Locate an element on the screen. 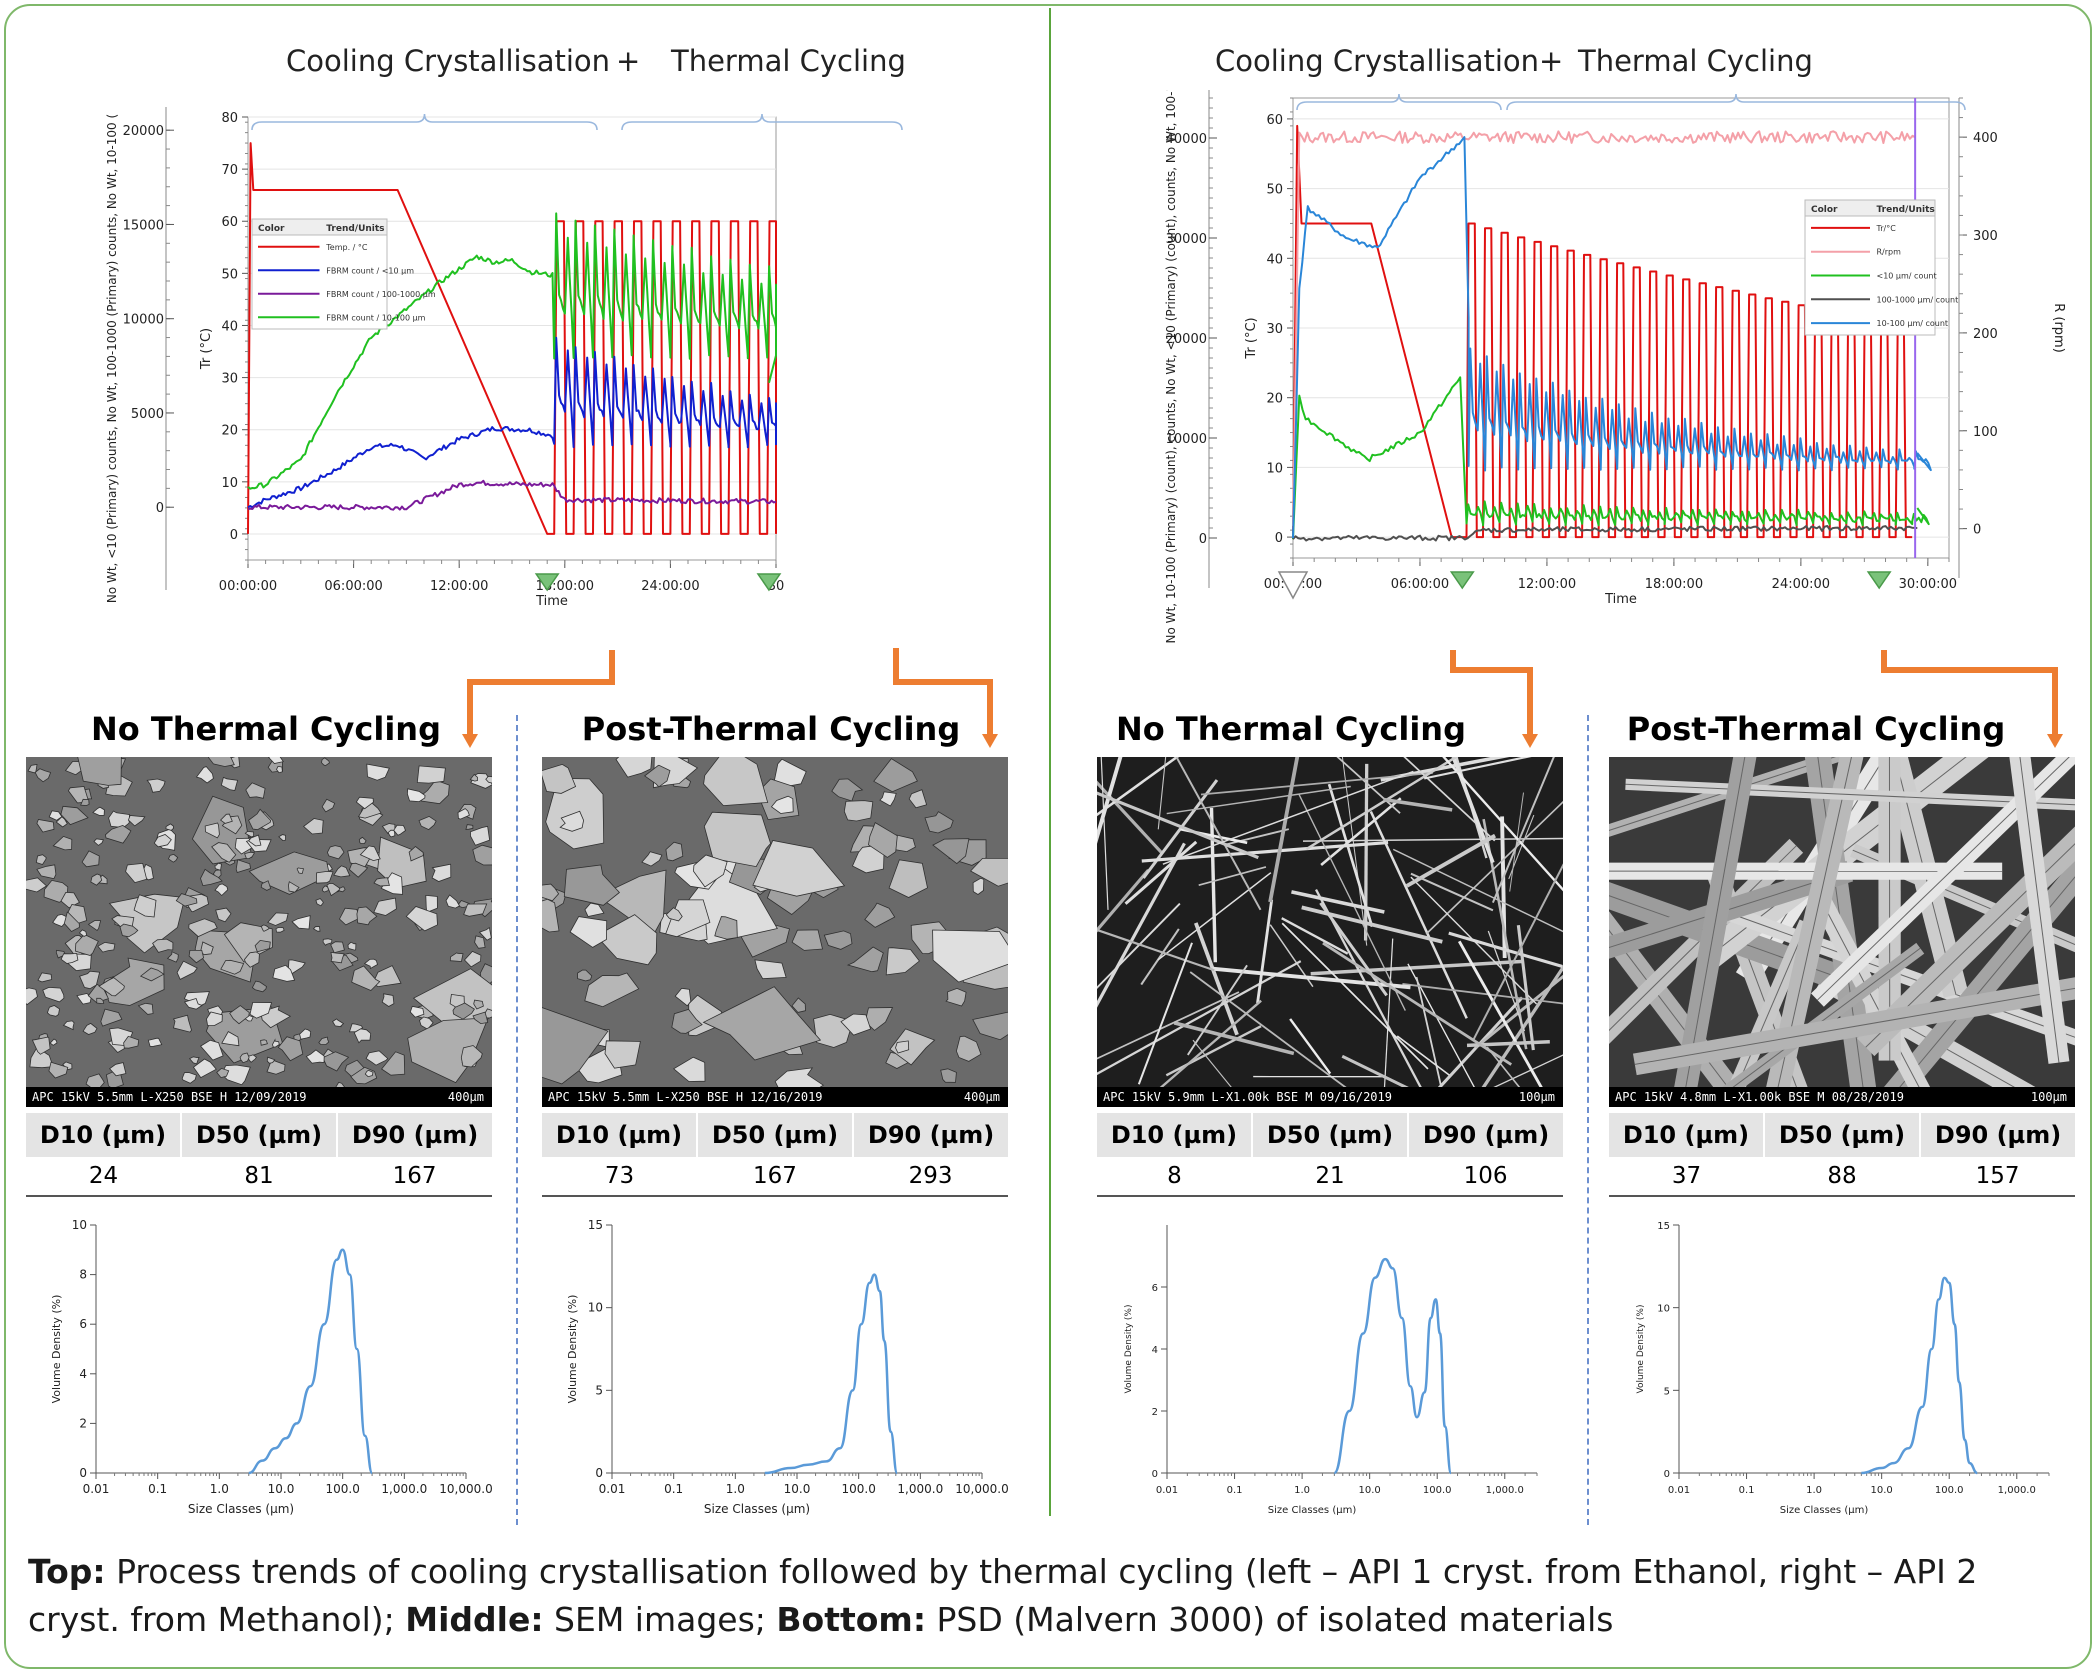  d90-value: 293 is located at coordinates (930, 1177).